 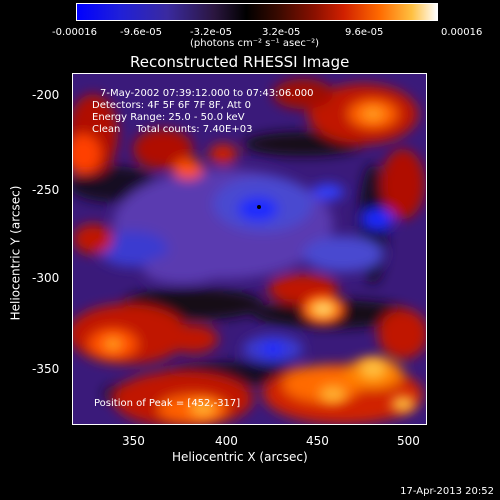 I want to click on colorbar-tick: -3.2e-05, so click(x=211, y=32).